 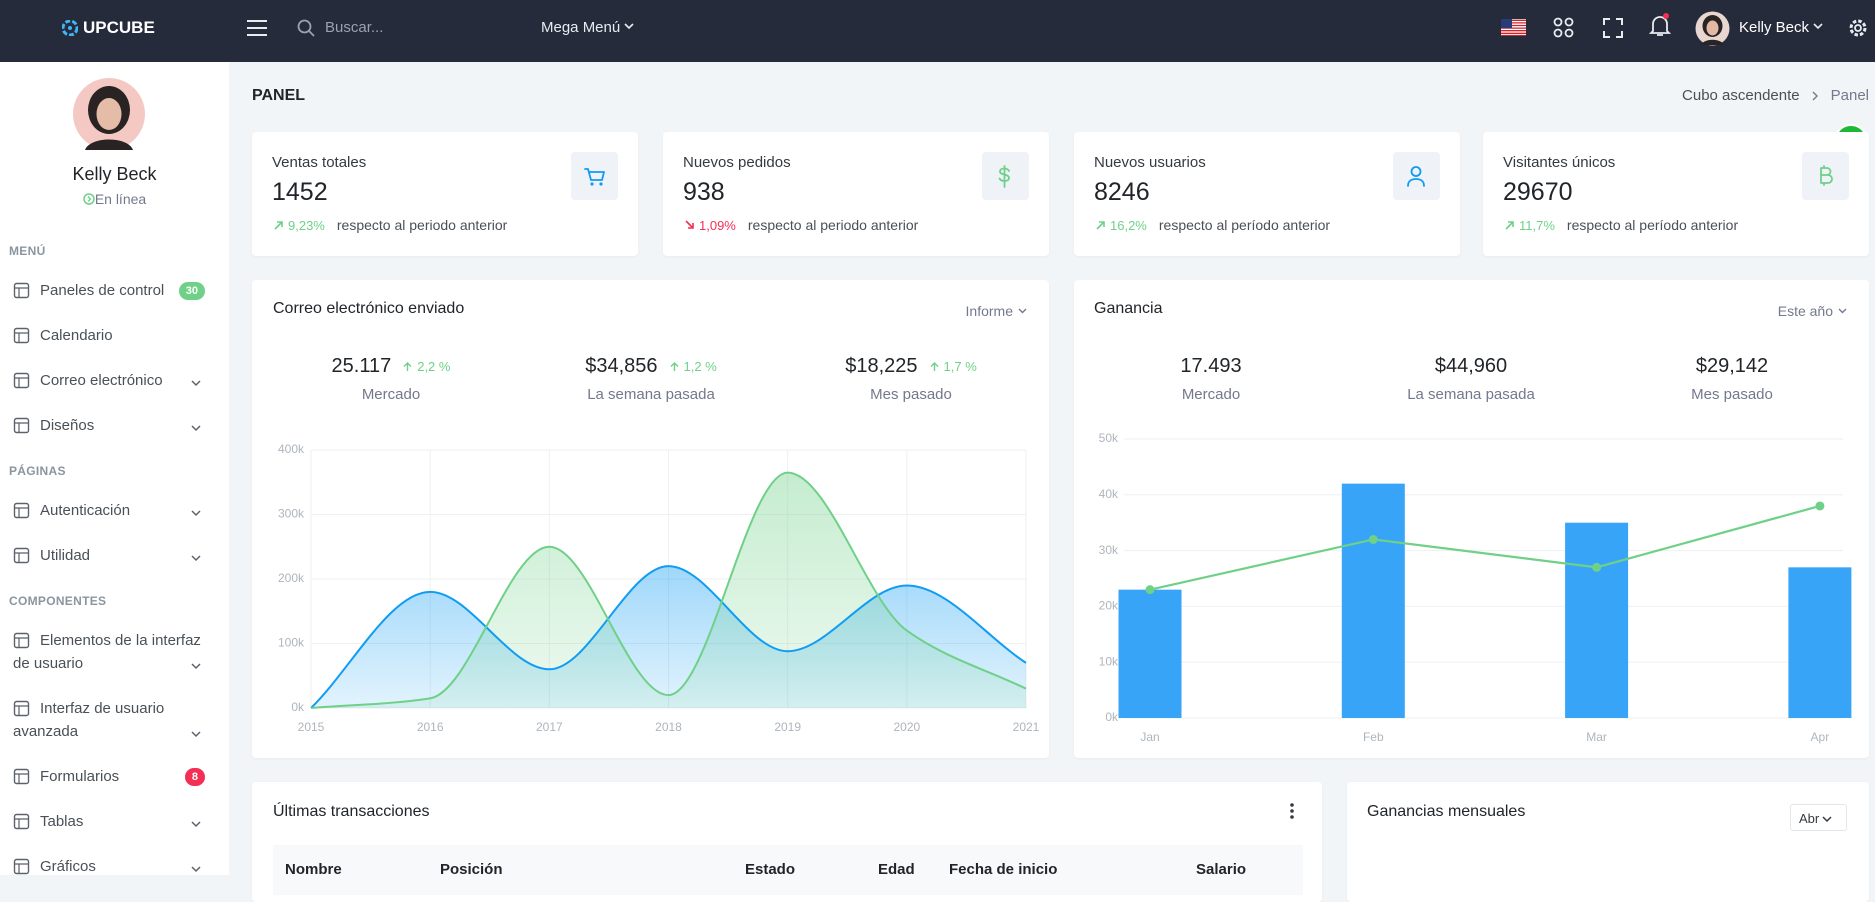 What do you see at coordinates (114, 335) in the screenshot?
I see `nav-item: Calendario` at bounding box center [114, 335].